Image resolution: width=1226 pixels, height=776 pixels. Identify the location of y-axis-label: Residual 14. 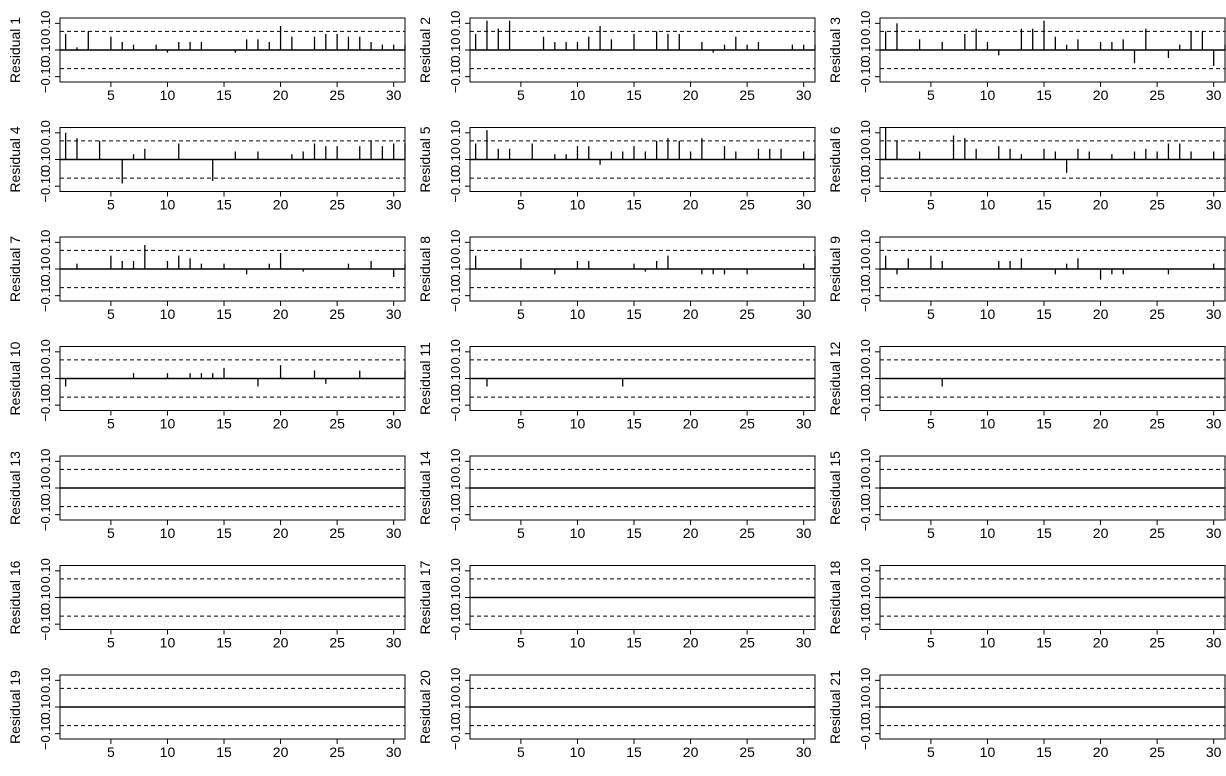
(425, 488).